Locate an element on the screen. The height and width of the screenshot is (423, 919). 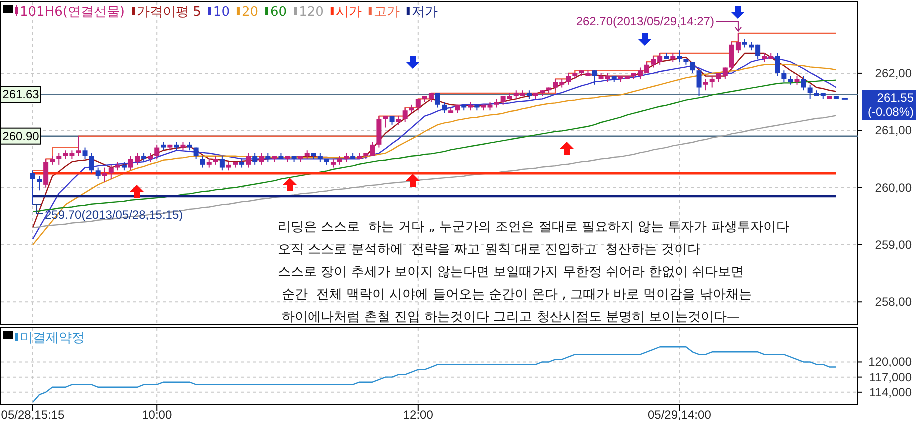
text: 261.55 (-0.08%) is located at coordinates (891, 105).